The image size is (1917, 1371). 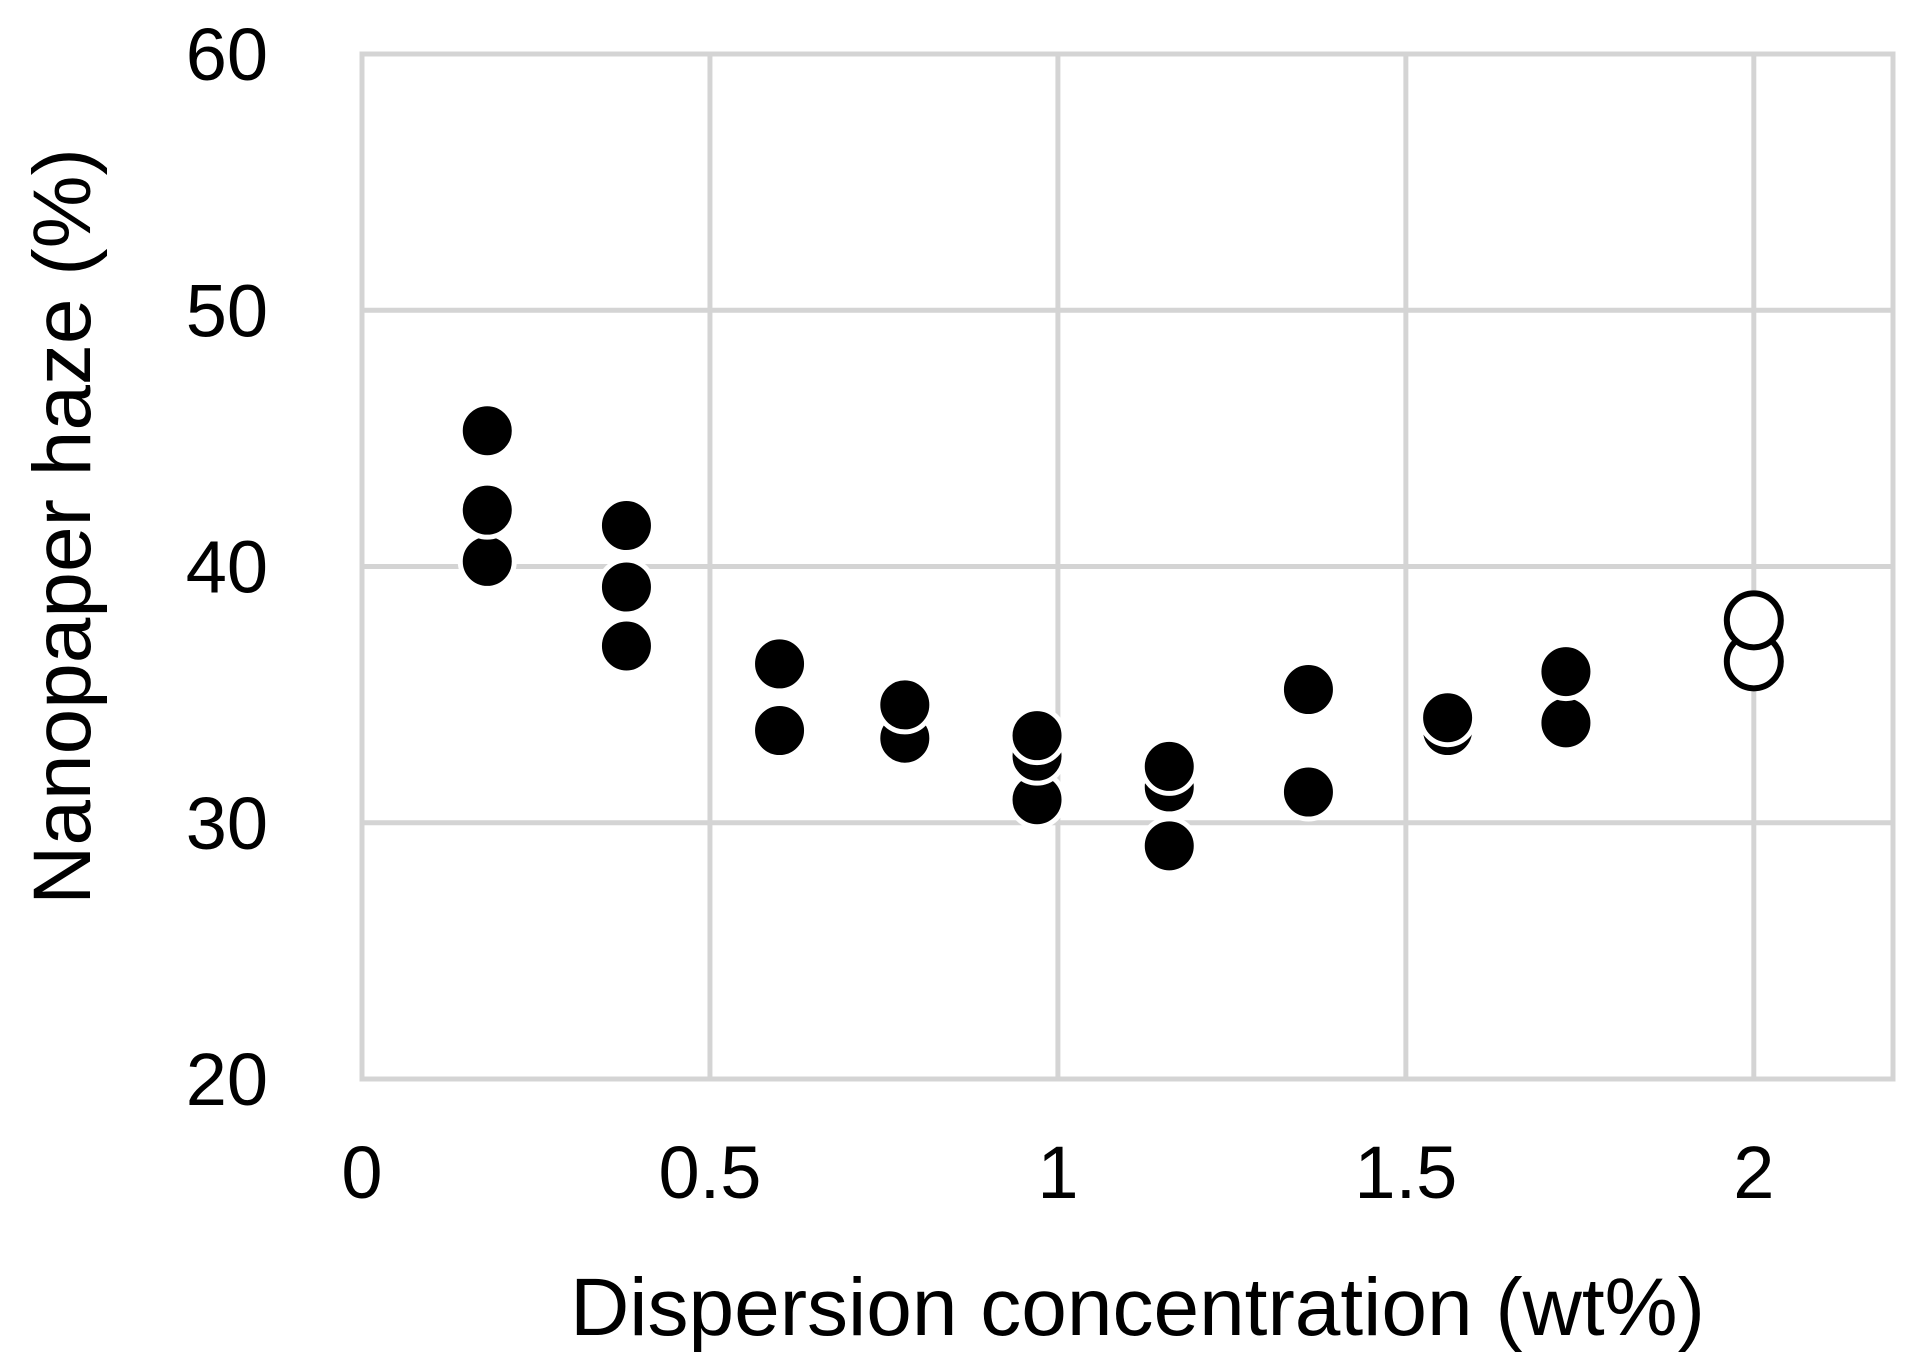 What do you see at coordinates (227, 1079) in the screenshot?
I see `y-tick-label: 20` at bounding box center [227, 1079].